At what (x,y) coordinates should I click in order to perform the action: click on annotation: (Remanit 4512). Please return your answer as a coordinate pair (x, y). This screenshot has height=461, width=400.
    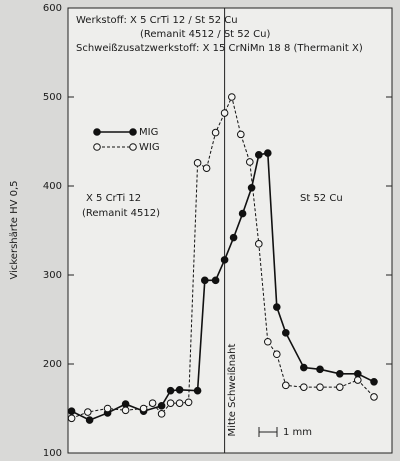
    Looking at the image, I should click on (121, 213).